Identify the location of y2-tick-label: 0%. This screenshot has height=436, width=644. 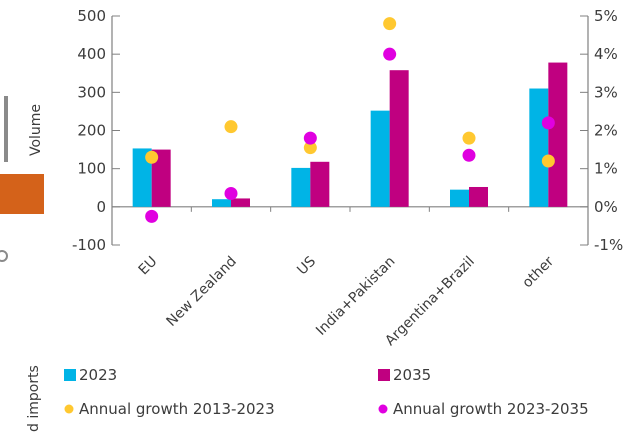
(606, 207).